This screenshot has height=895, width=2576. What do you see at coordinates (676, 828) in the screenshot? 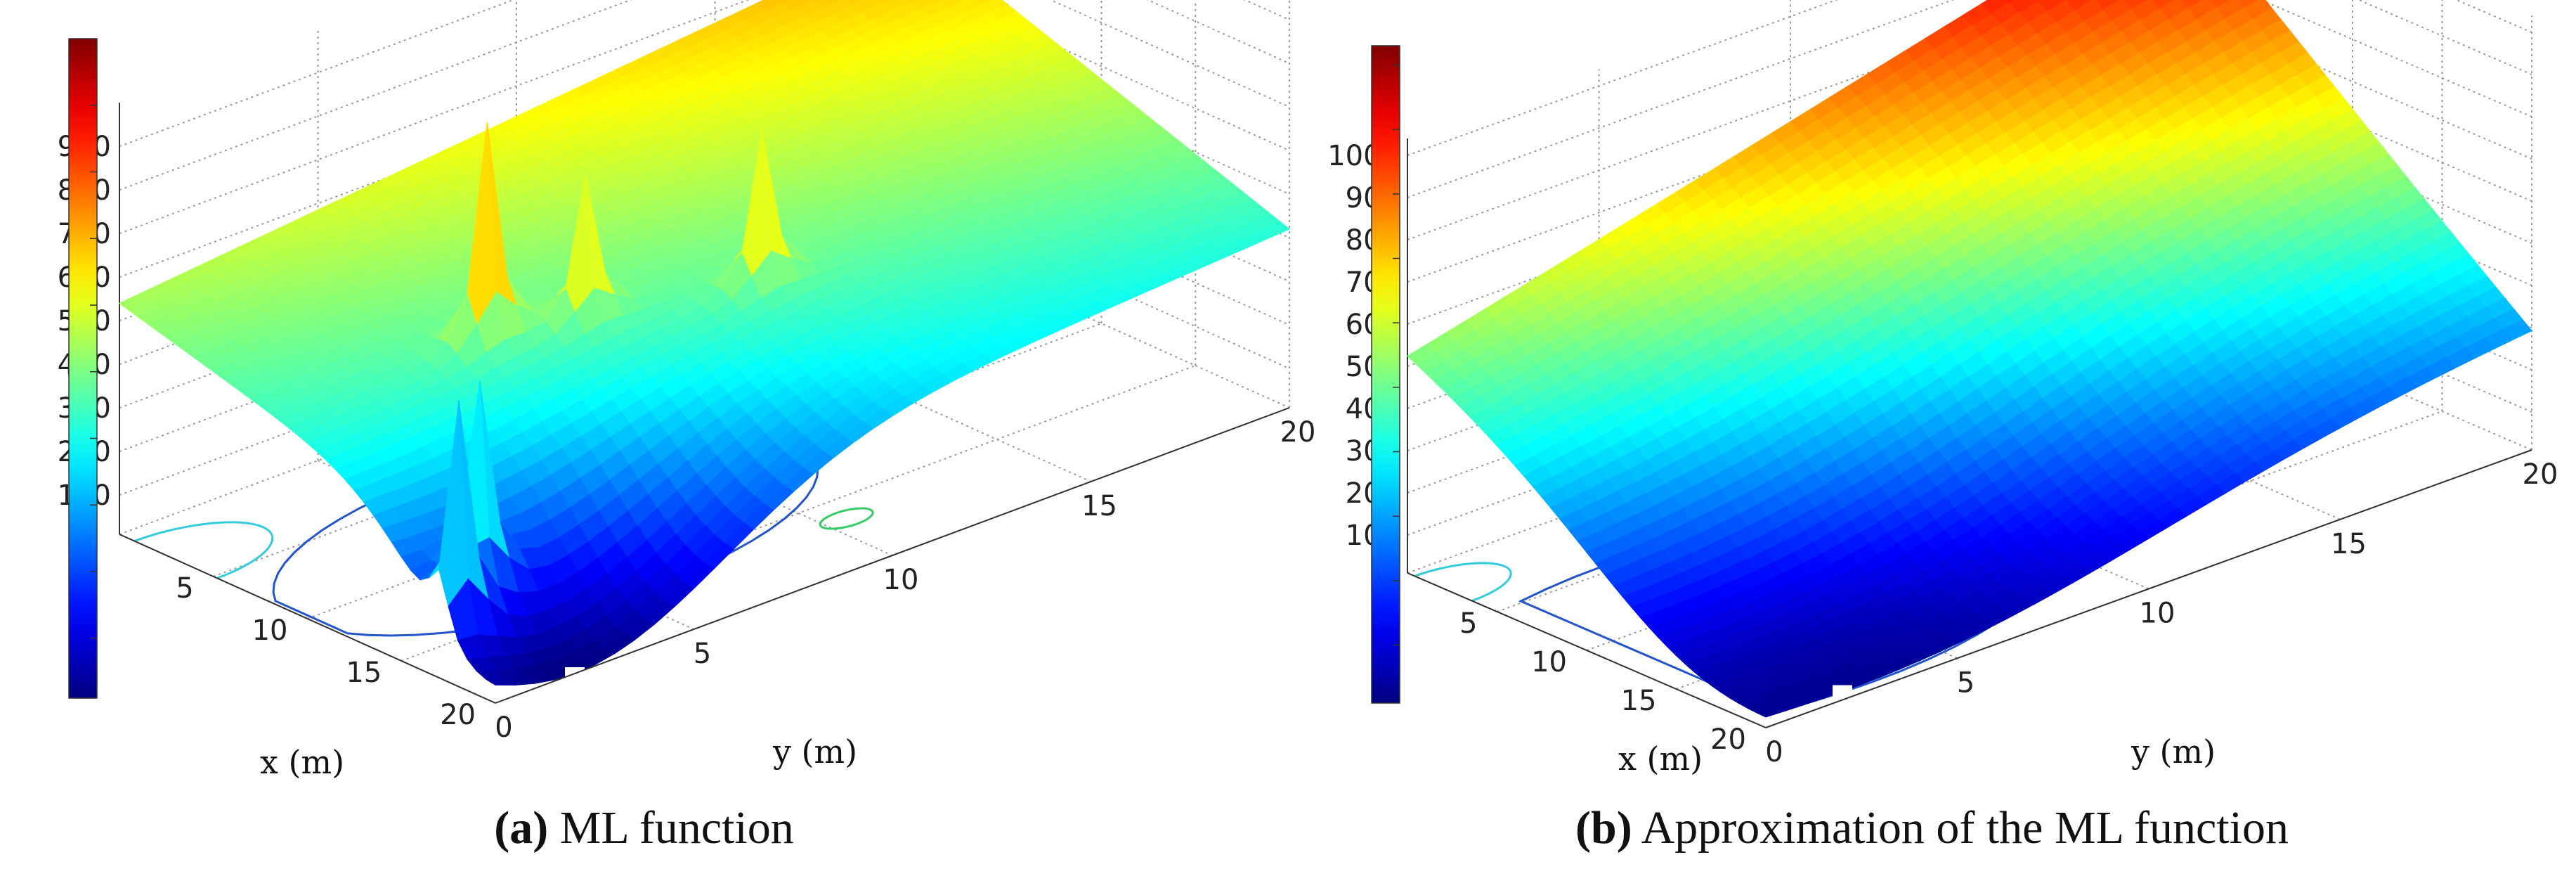
I see `caption-a-title: ML function` at bounding box center [676, 828].